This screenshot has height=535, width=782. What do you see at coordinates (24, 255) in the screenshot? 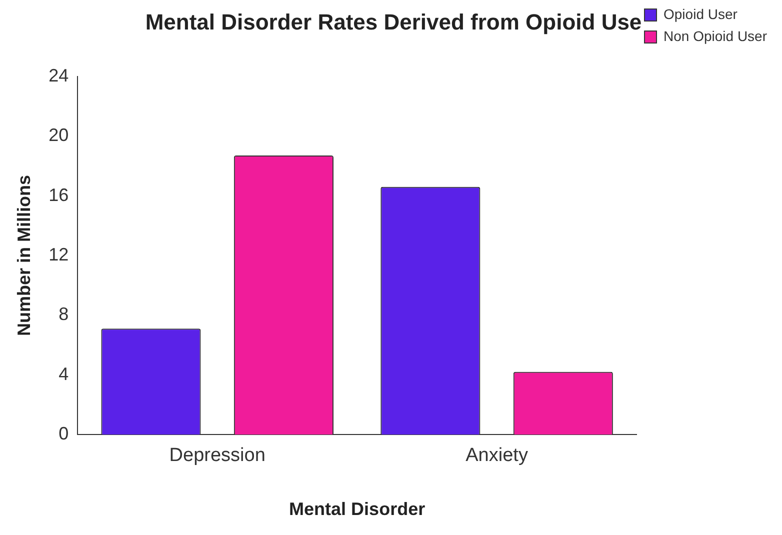
I see `y-axis-title: Number in Millions` at bounding box center [24, 255].